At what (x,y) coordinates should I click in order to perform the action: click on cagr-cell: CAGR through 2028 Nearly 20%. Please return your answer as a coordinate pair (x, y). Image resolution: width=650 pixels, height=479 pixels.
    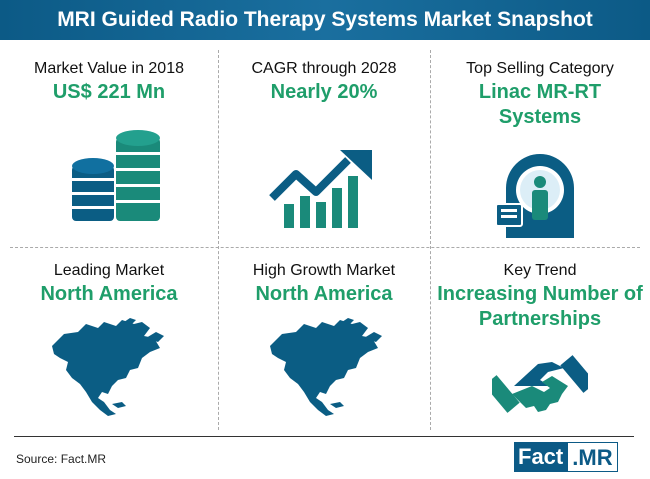
    Looking at the image, I should click on (324, 82).